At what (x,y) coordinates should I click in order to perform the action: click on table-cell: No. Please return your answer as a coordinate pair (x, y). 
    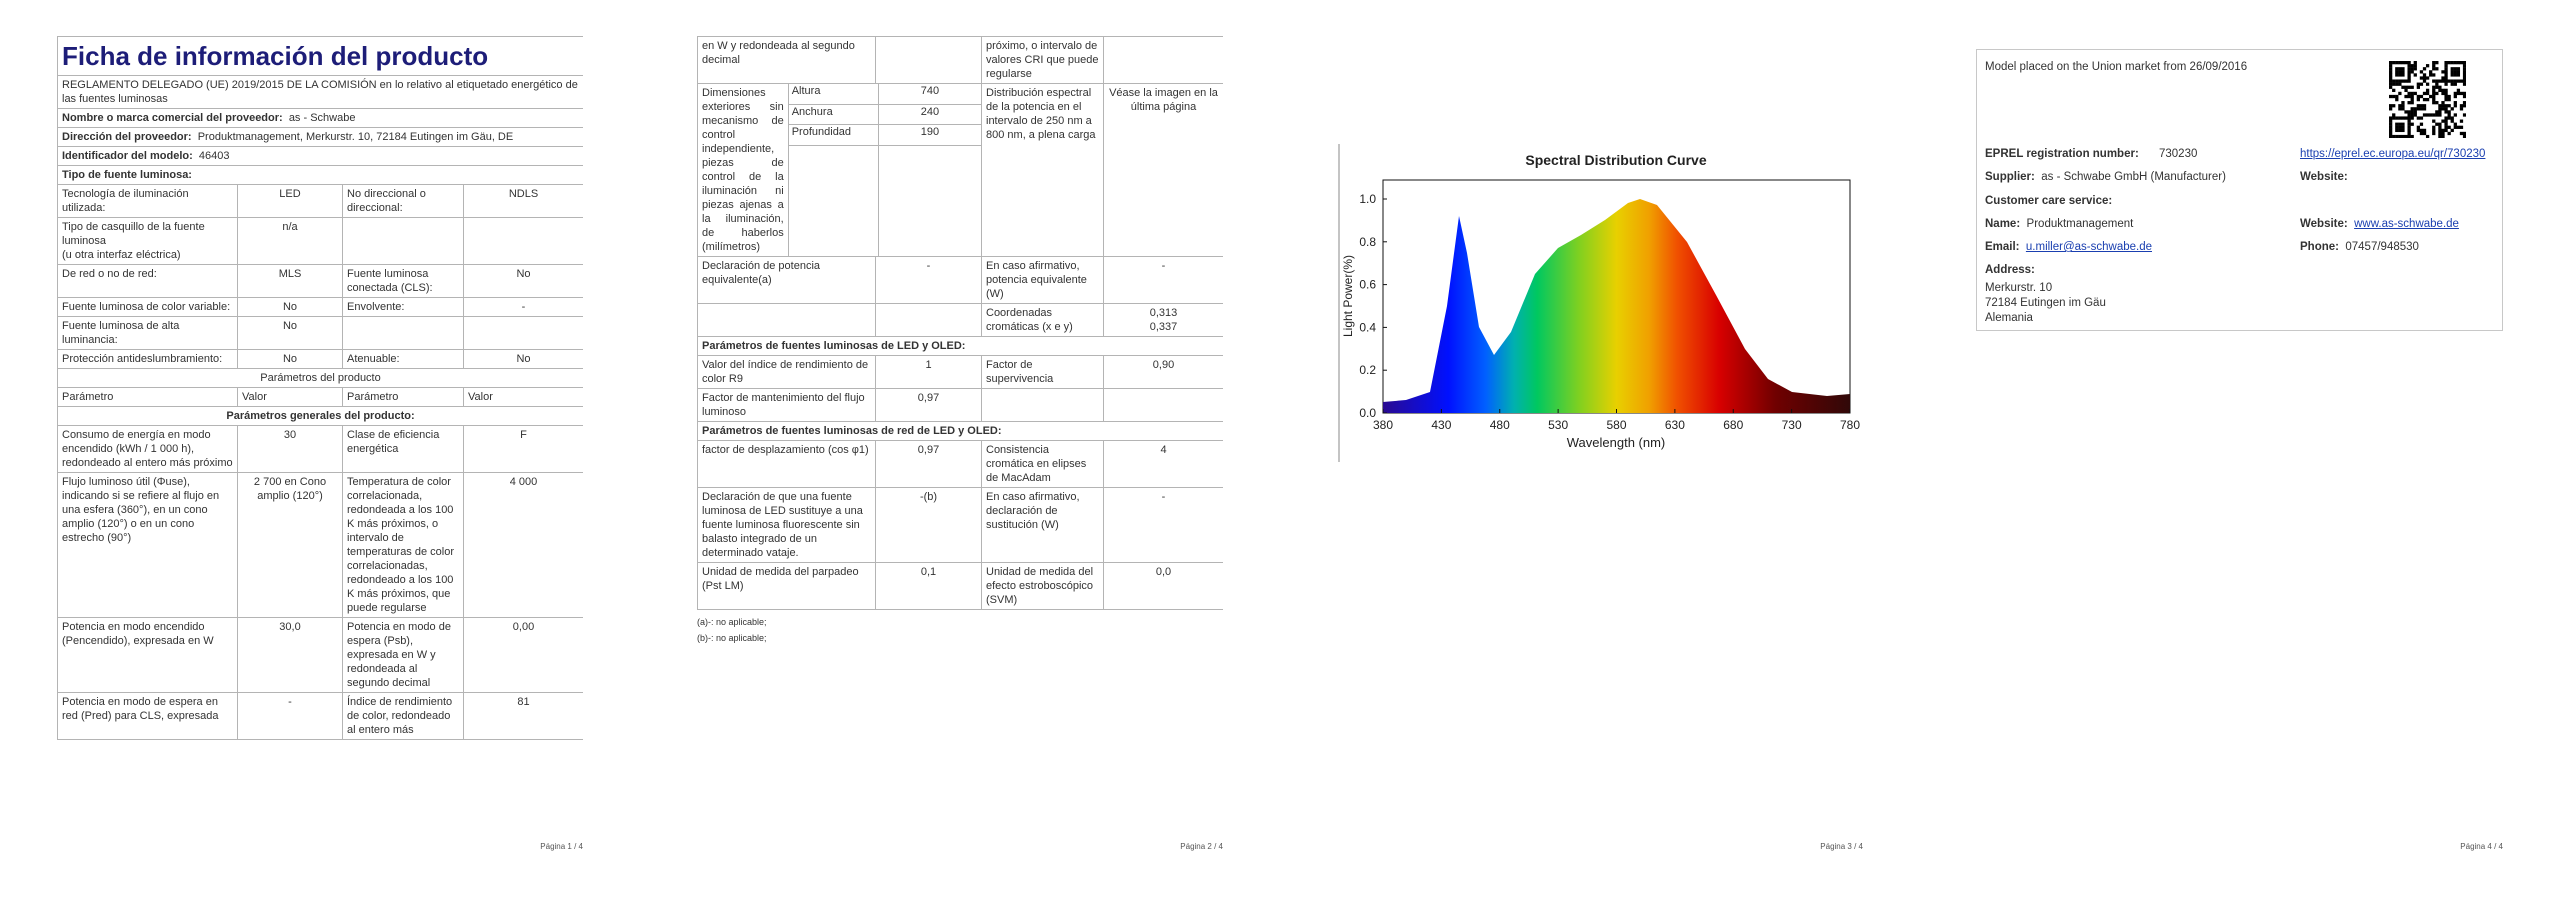
    Looking at the image, I should click on (522, 281).